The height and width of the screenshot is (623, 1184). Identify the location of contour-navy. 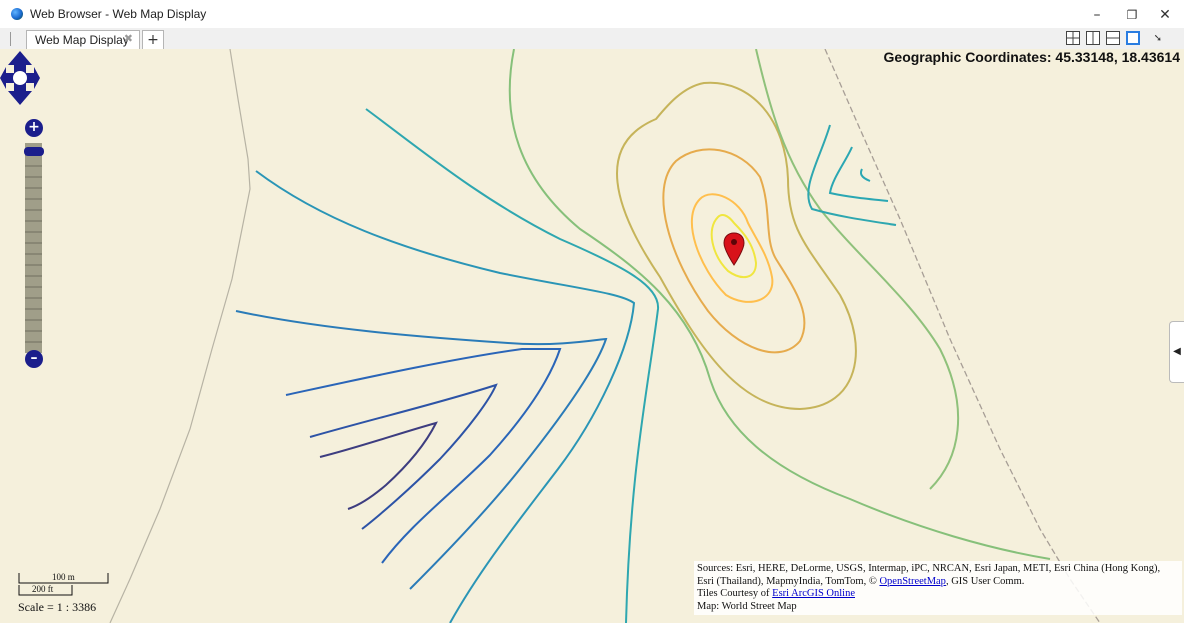
(378, 465).